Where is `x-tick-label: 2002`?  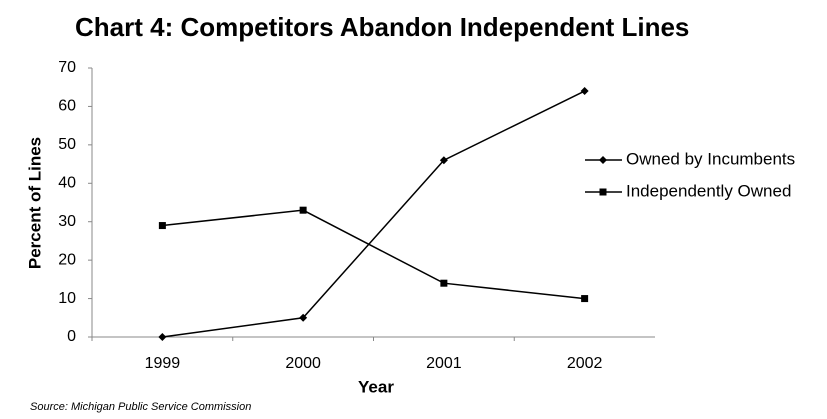
x-tick-label: 2002 is located at coordinates (585, 363).